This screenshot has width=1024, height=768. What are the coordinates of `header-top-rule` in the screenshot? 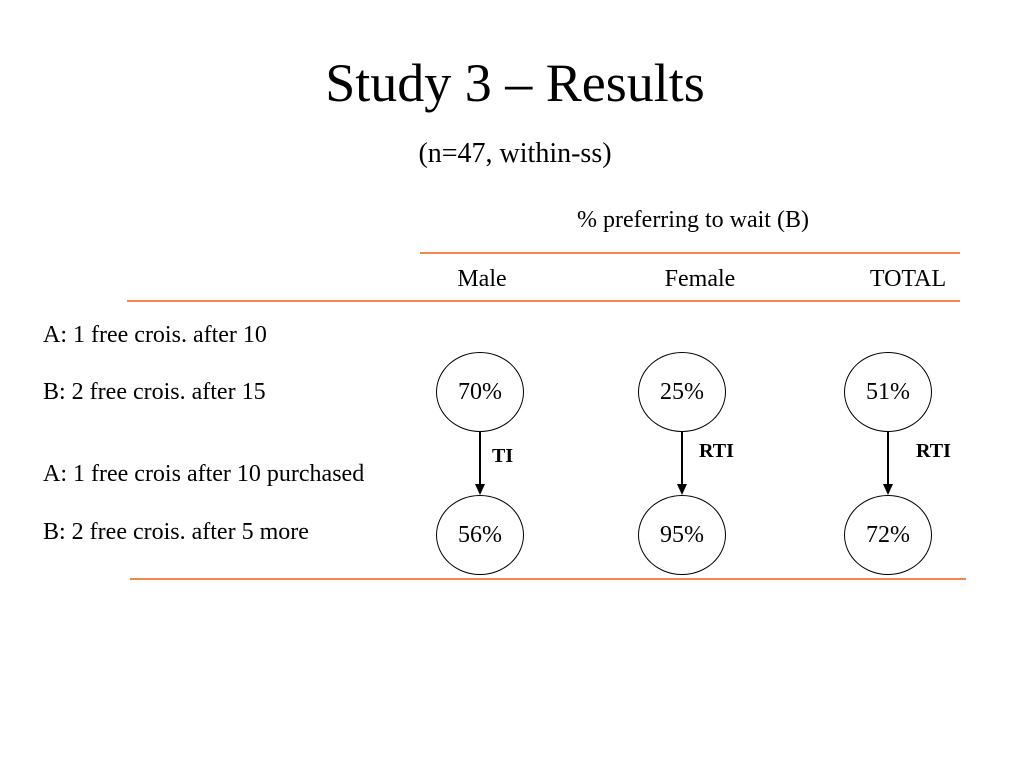 It's located at (690, 253).